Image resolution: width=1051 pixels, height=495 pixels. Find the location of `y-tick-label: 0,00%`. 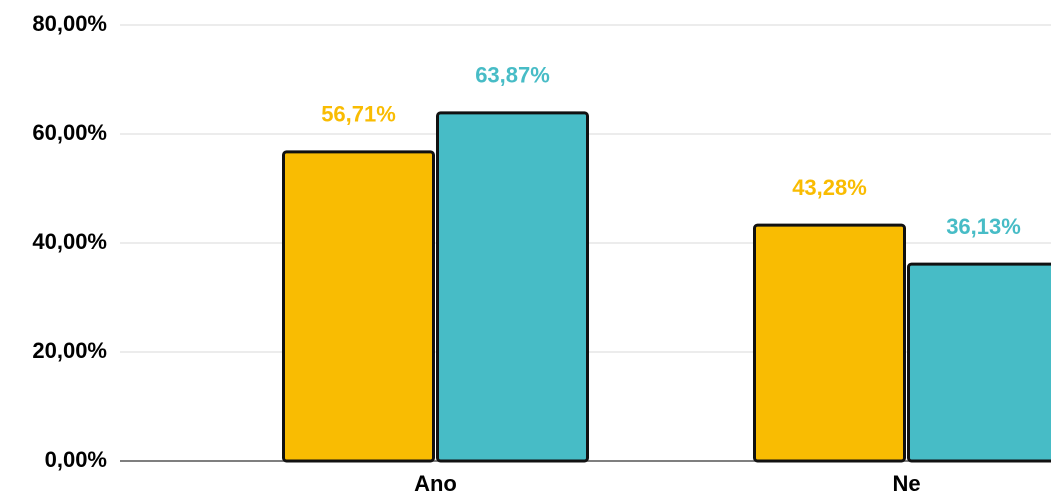

y-tick-label: 0,00% is located at coordinates (76, 459).